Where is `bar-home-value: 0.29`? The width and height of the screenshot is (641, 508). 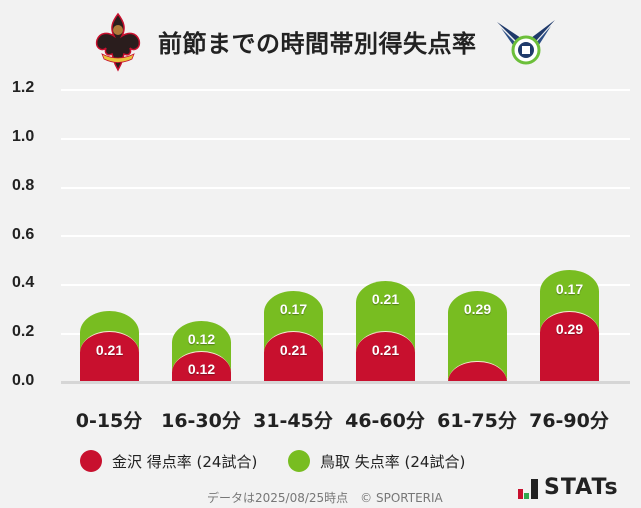 bar-home-value: 0.29 is located at coordinates (569, 329).